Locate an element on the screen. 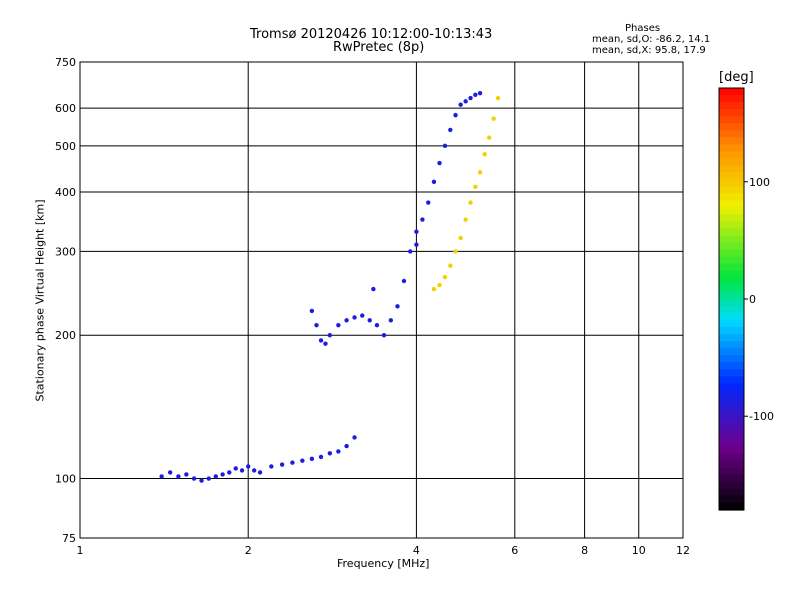 This screenshot has width=800, height=600. colorbar-tick-label: 100 is located at coordinates (759, 182).